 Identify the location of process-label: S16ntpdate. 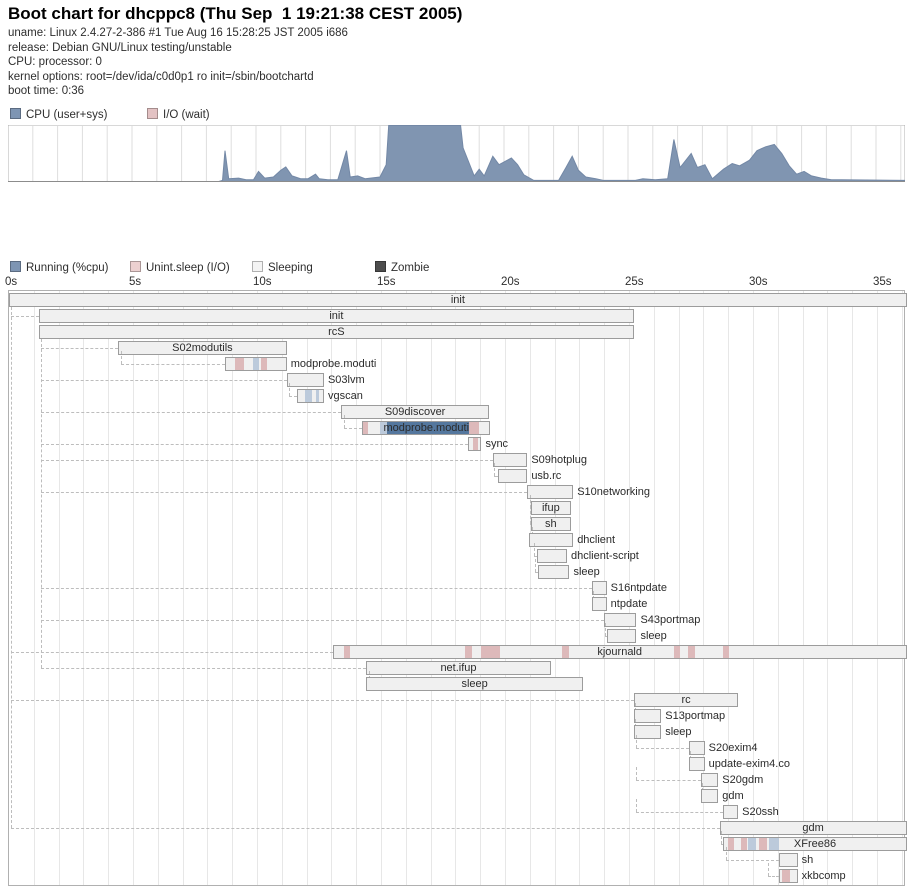
(638, 588).